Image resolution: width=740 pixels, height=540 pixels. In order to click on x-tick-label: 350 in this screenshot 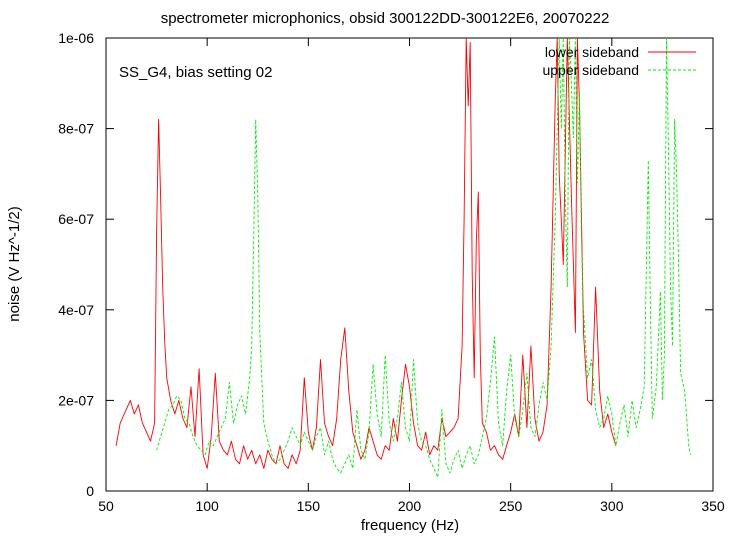, I will do `click(713, 506)`.